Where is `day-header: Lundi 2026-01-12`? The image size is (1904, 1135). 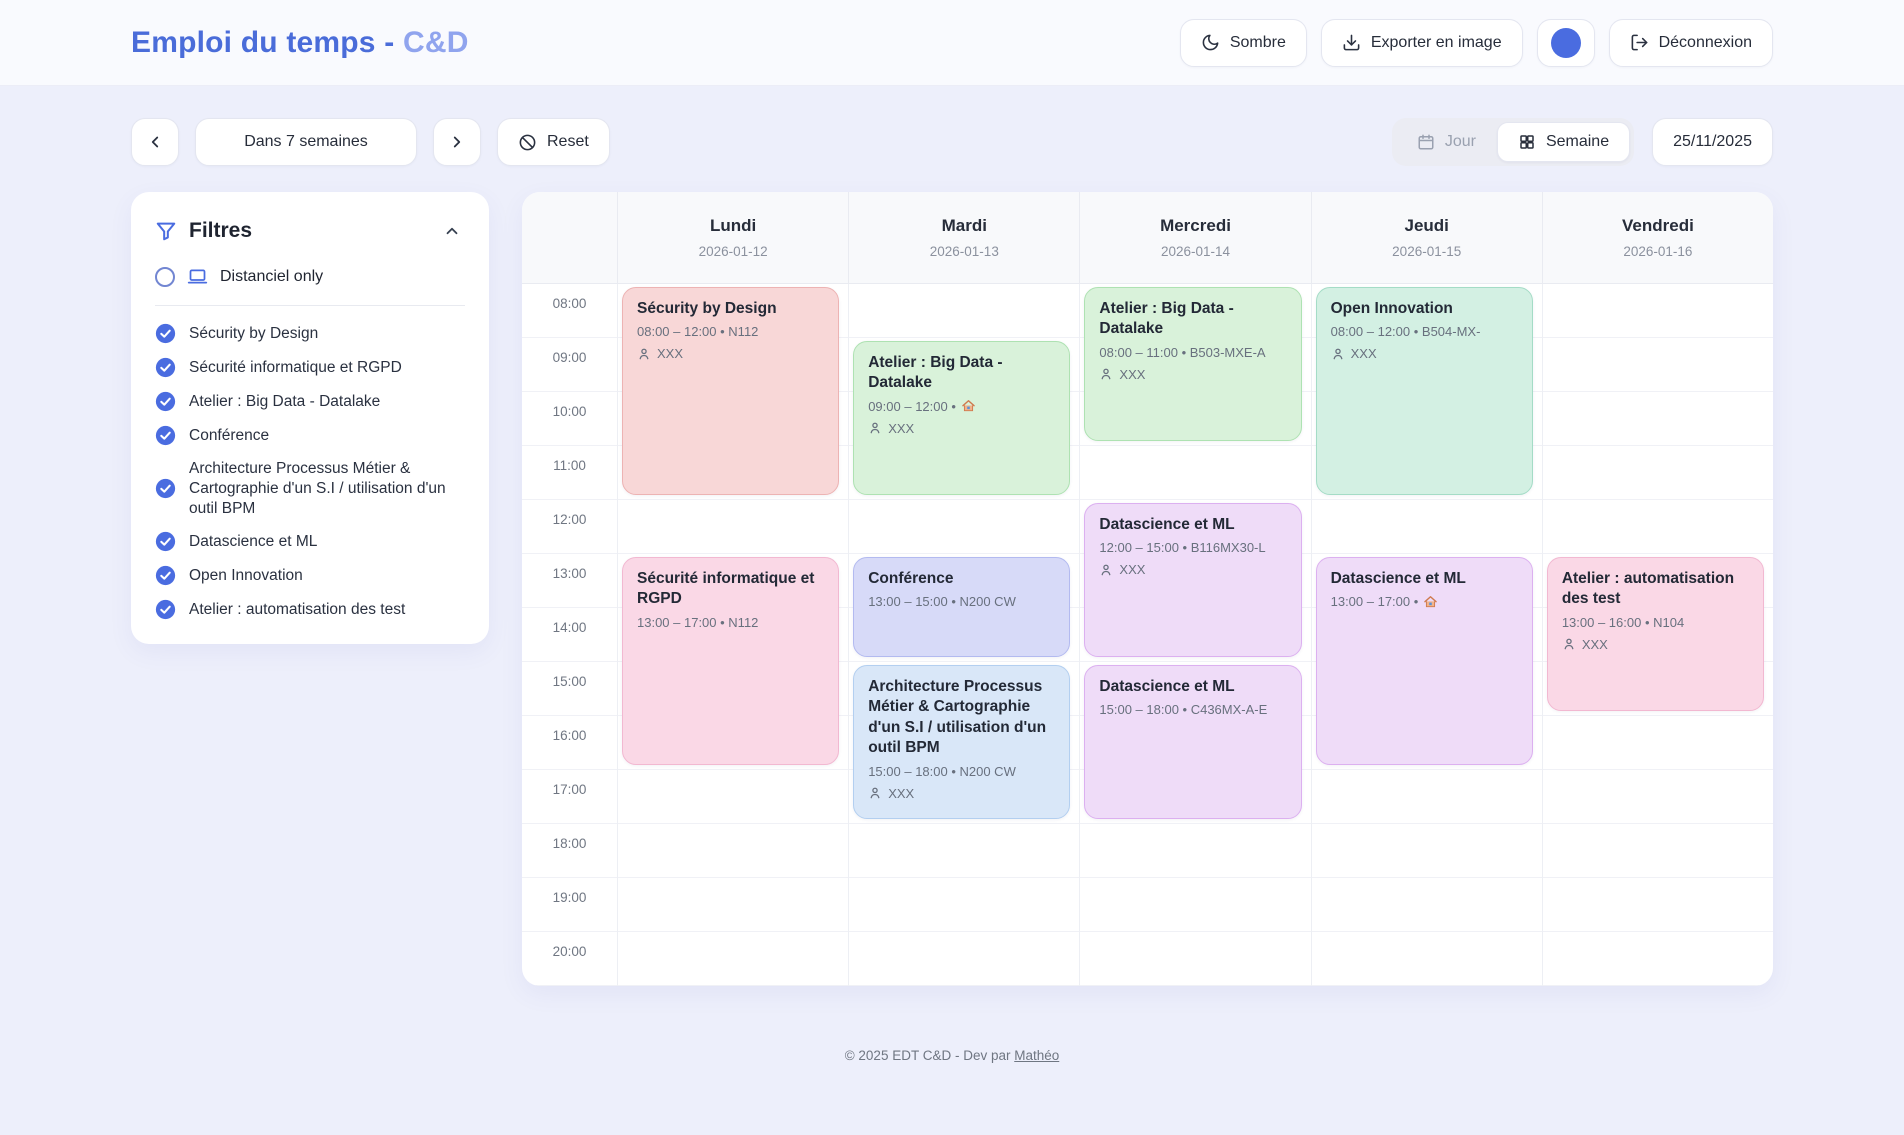
day-header: Lundi 2026-01-12 is located at coordinates (732, 237).